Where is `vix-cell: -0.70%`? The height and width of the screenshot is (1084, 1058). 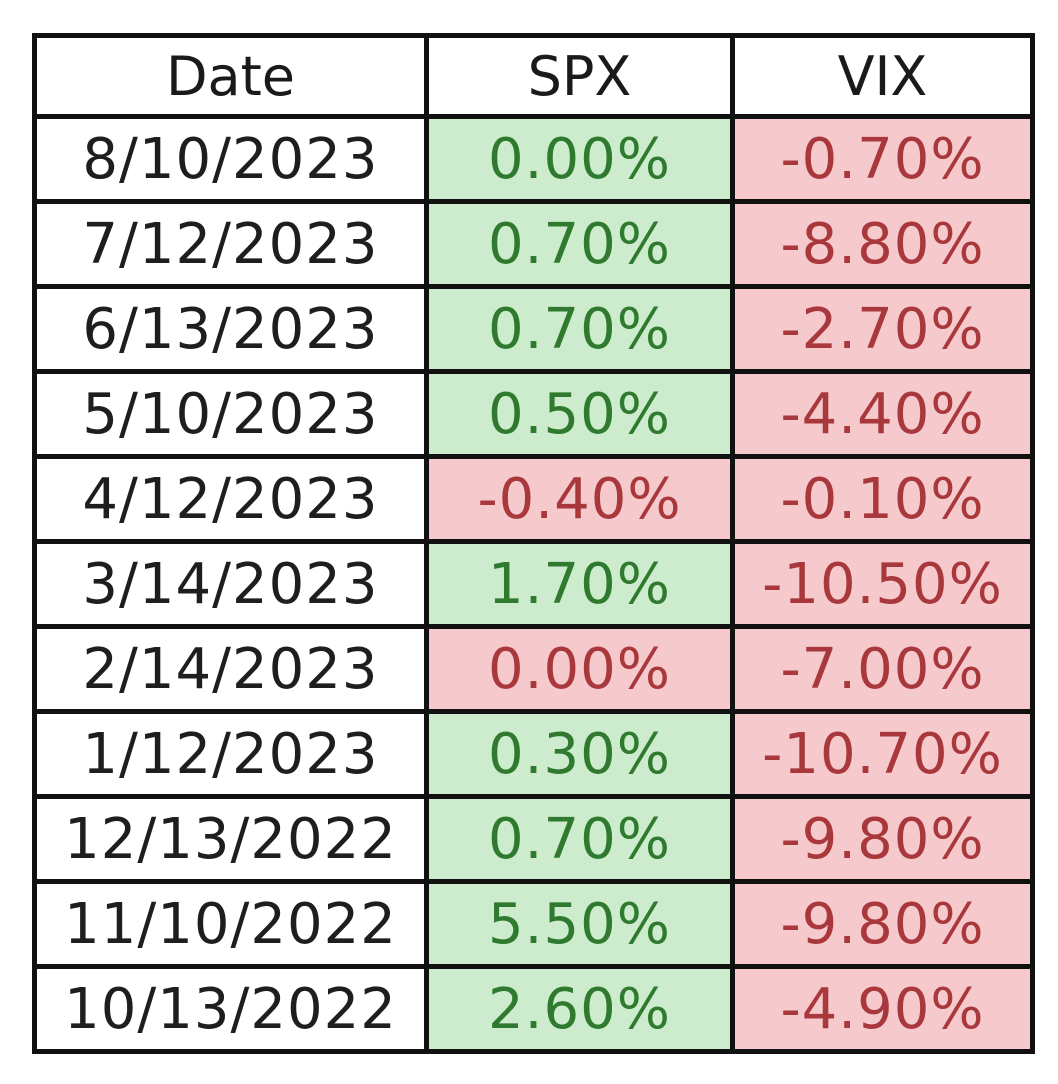 vix-cell: -0.70% is located at coordinates (882, 159).